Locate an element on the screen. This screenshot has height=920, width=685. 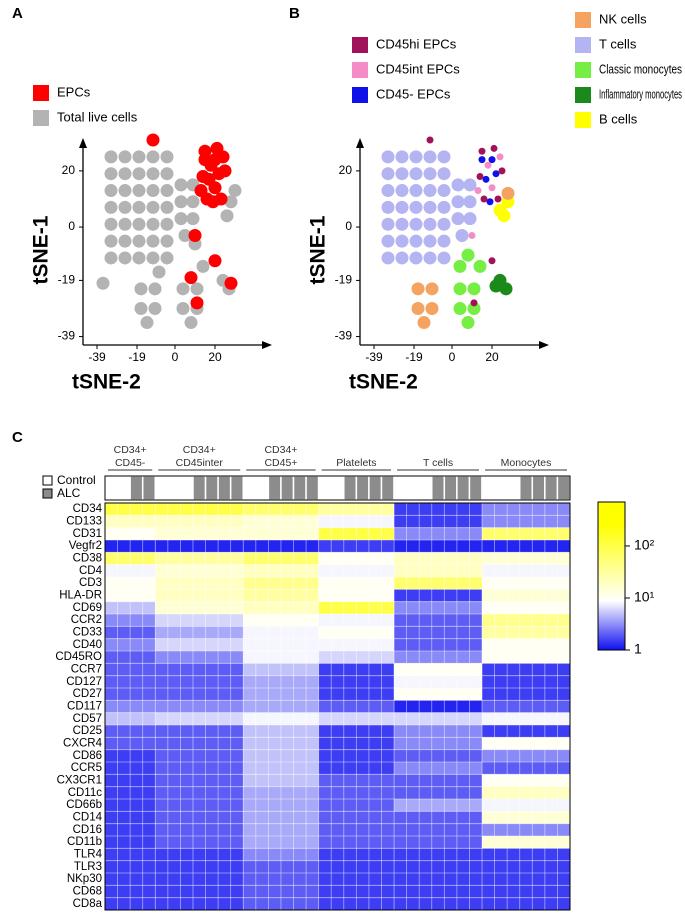
legend-label: ALC is located at coordinates (69, 493).